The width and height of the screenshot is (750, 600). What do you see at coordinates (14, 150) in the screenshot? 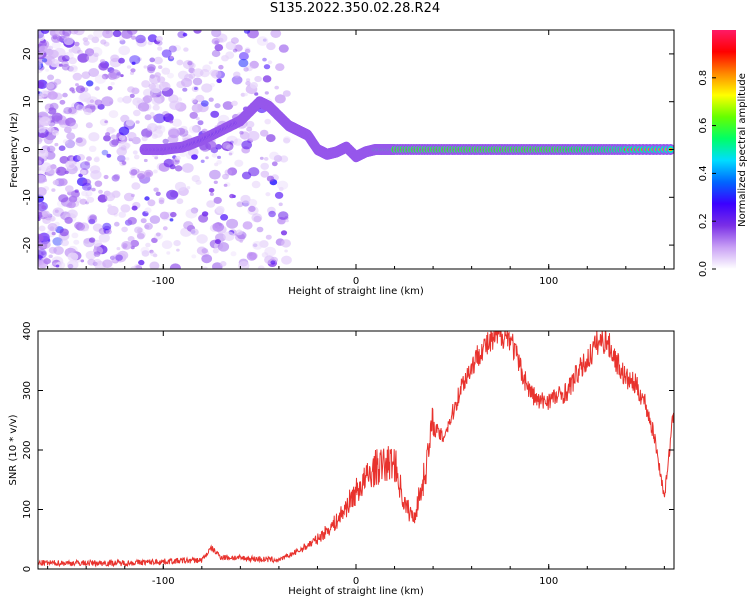
I see `spectrogram-ylabel: Frequency (Hz)` at bounding box center [14, 150].